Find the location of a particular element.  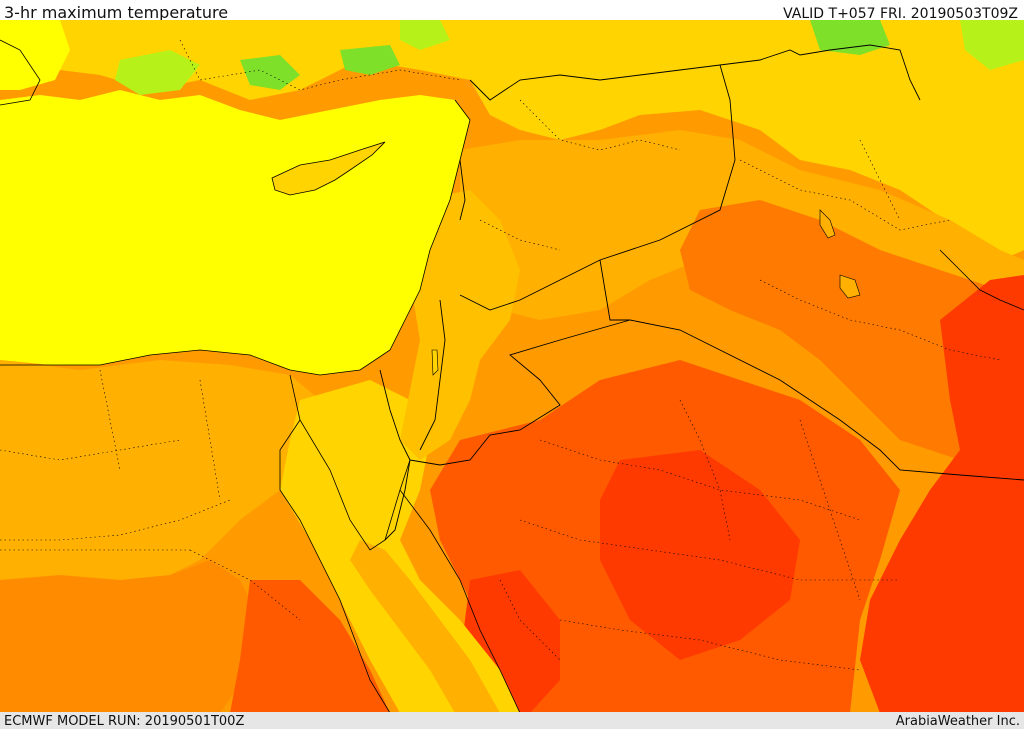

aegean-yellow is located at coordinates (35, 55).